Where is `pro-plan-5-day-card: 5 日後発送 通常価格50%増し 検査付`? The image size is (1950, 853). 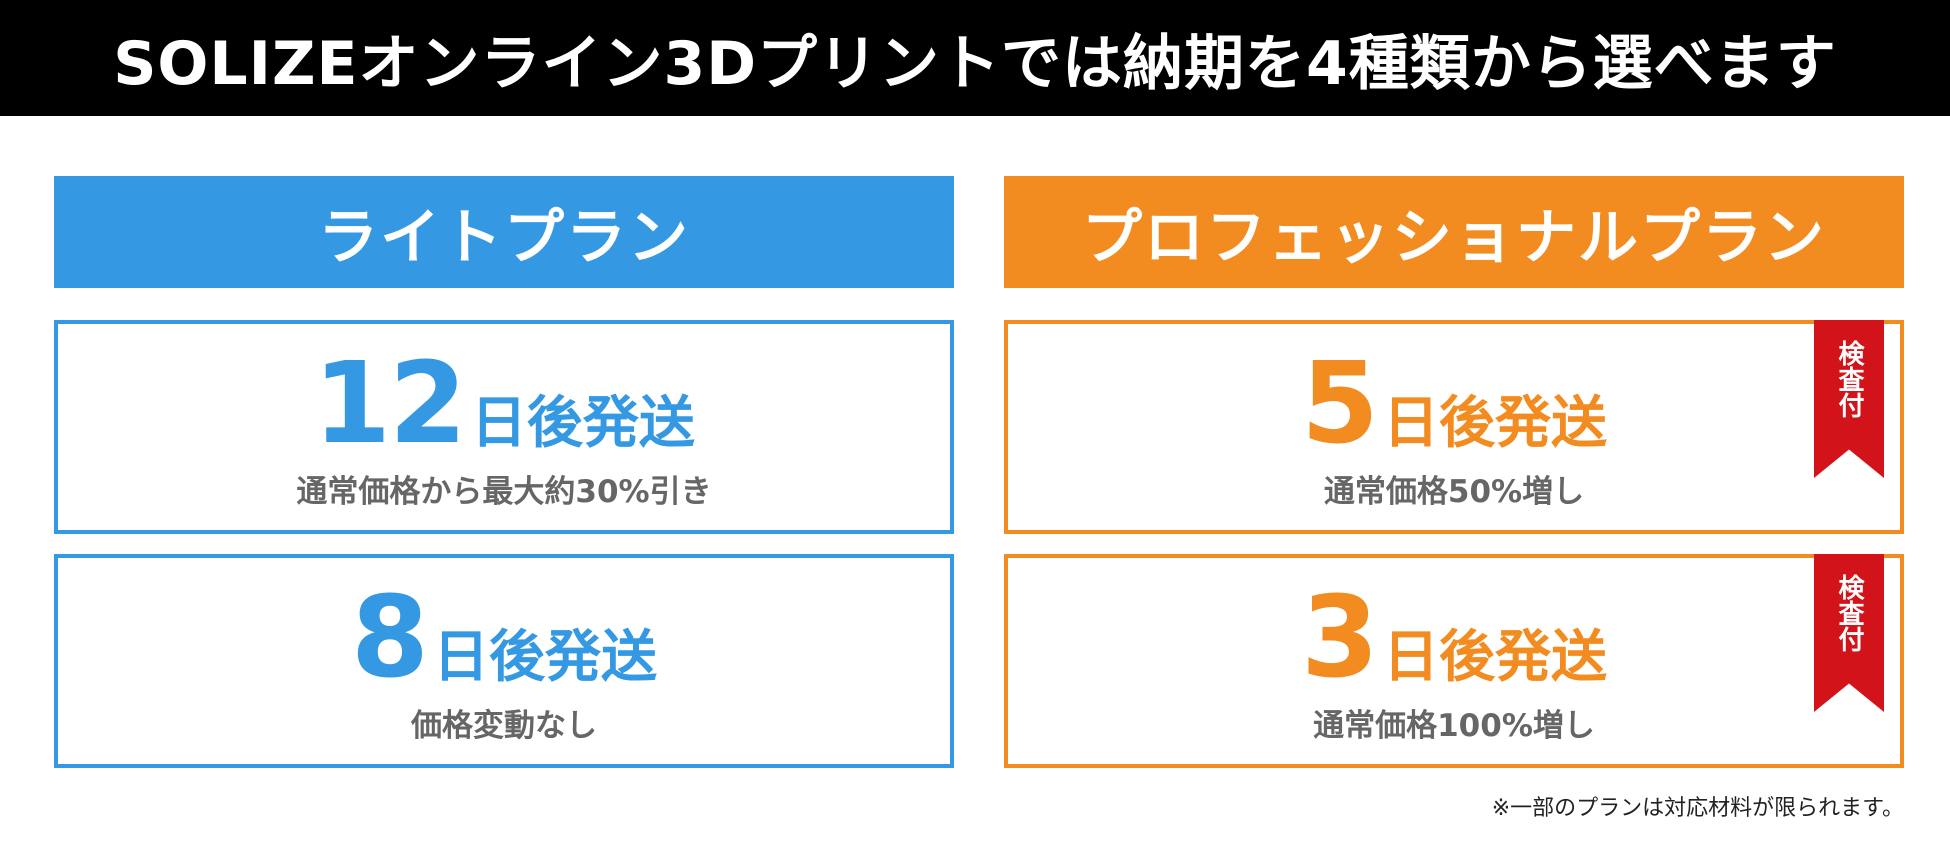 pro-plan-5-day-card: 5 日後発送 通常価格50%増し 検査付 is located at coordinates (1454, 427).